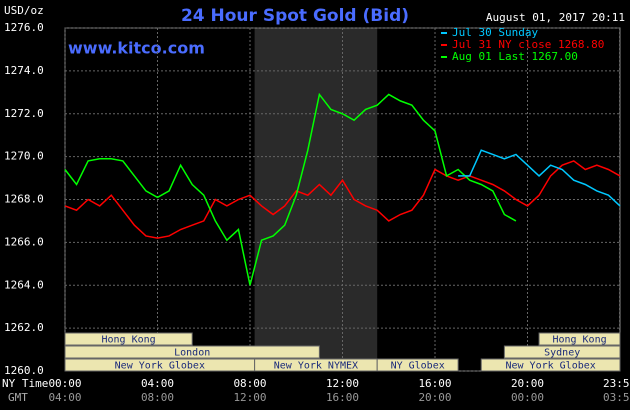 The width and height of the screenshot is (630, 410). What do you see at coordinates (136, 48) in the screenshot?
I see `source: www.kitco.com` at bounding box center [136, 48].